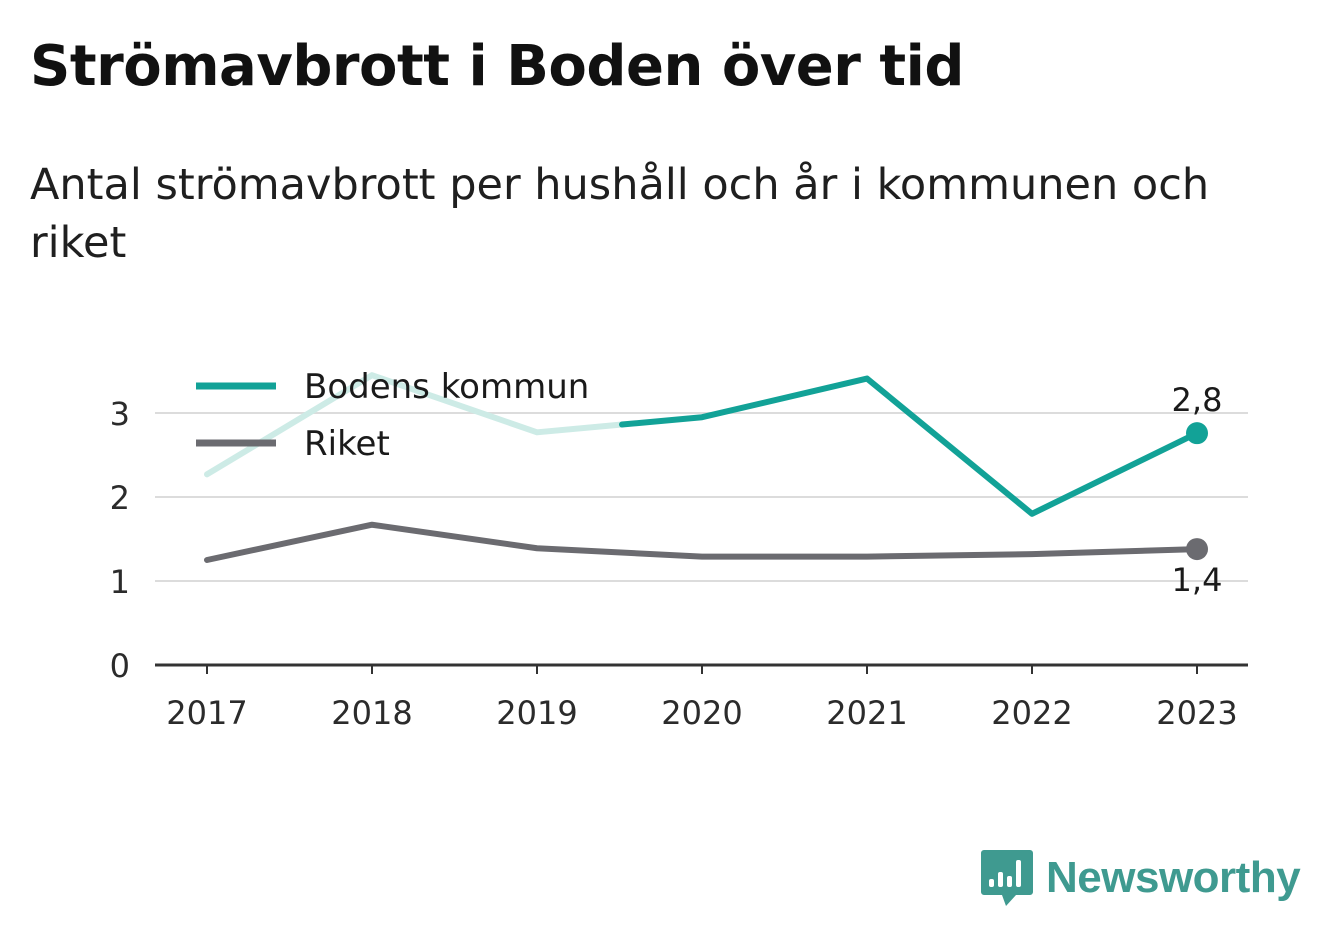 The width and height of the screenshot is (1322, 939). I want to click on y-tick-label: 0, so click(120, 666).